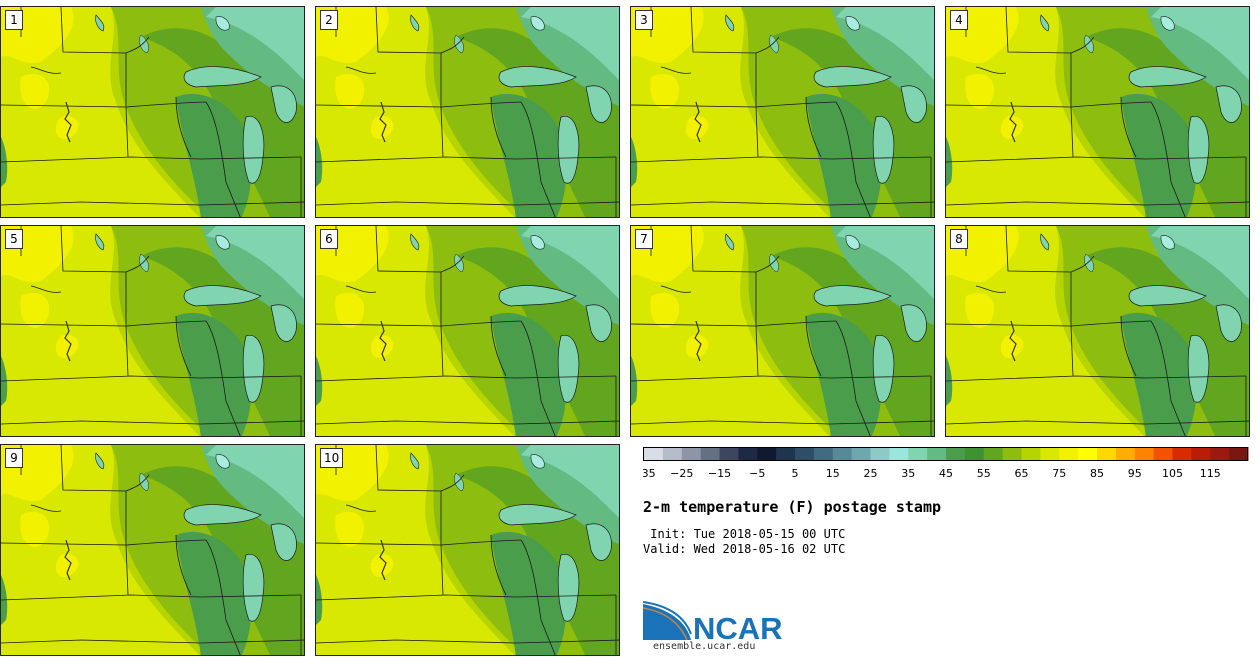  Describe the element at coordinates (644, 20) in the screenshot. I see `member-number-label: 3` at that location.